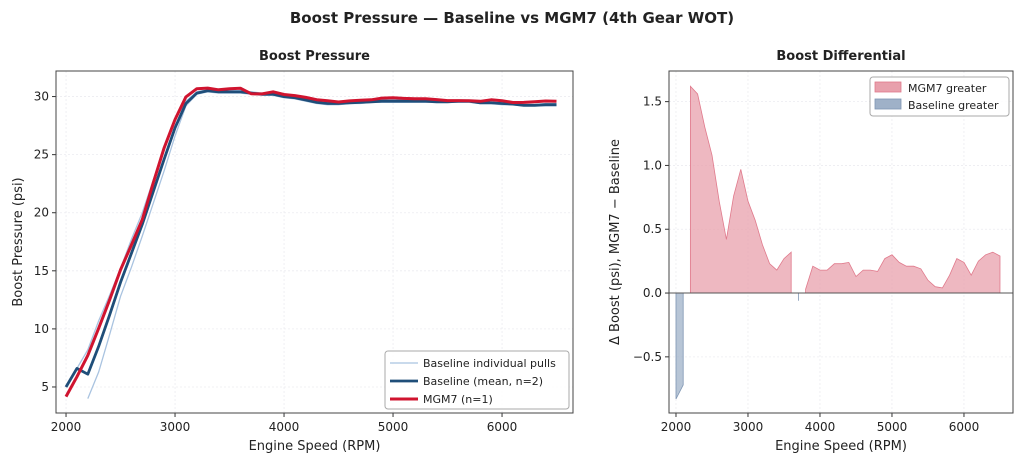 The width and height of the screenshot is (1024, 467). I want to click on legend-label: MGM7 greater, so click(947, 88).